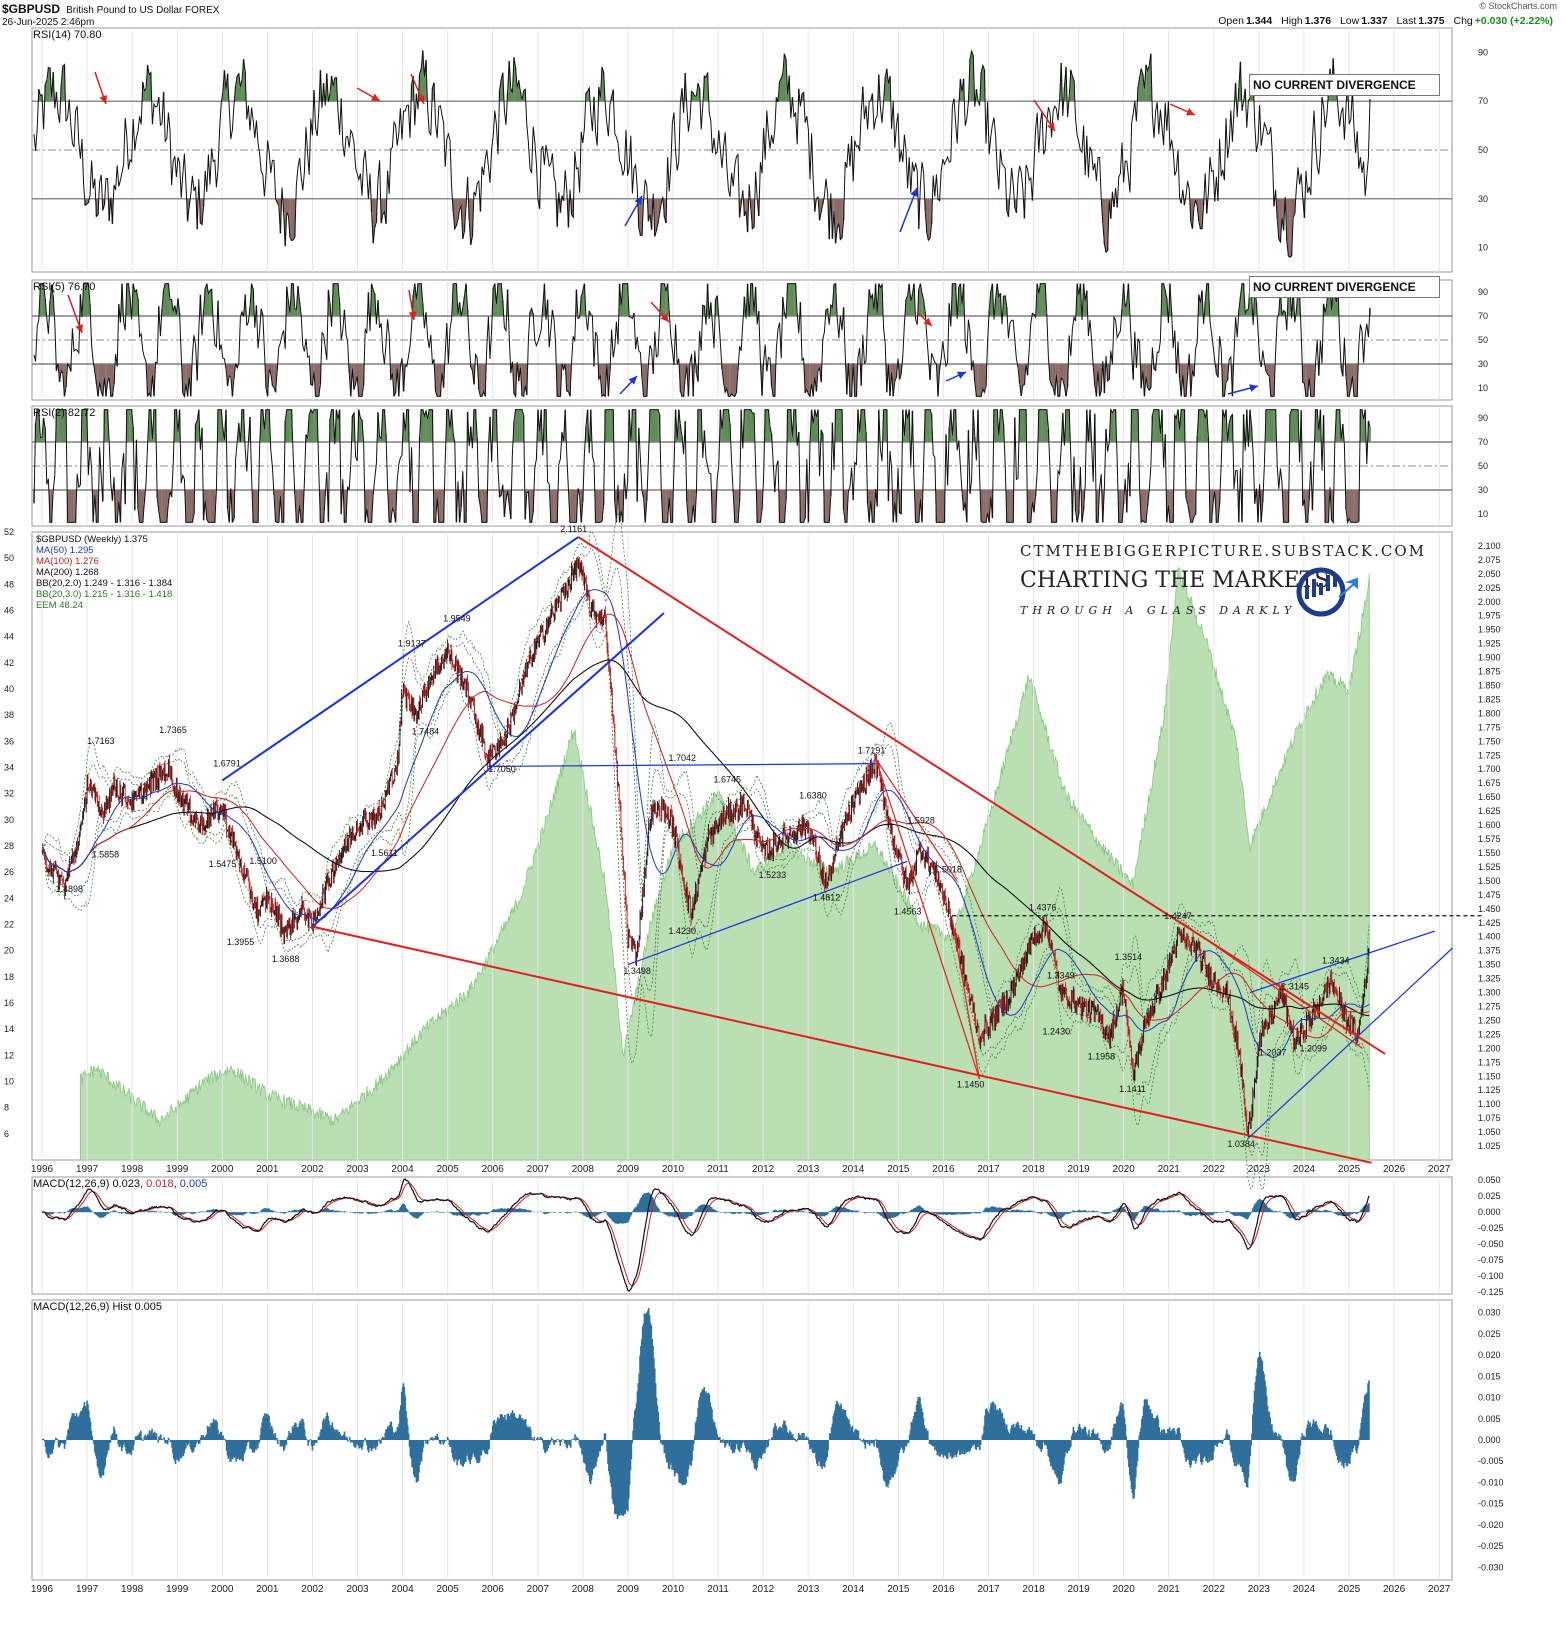 The image size is (1565, 1634). Describe the element at coordinates (1489, 1048) in the screenshot. I see `y-tick-label: 1.200` at that location.